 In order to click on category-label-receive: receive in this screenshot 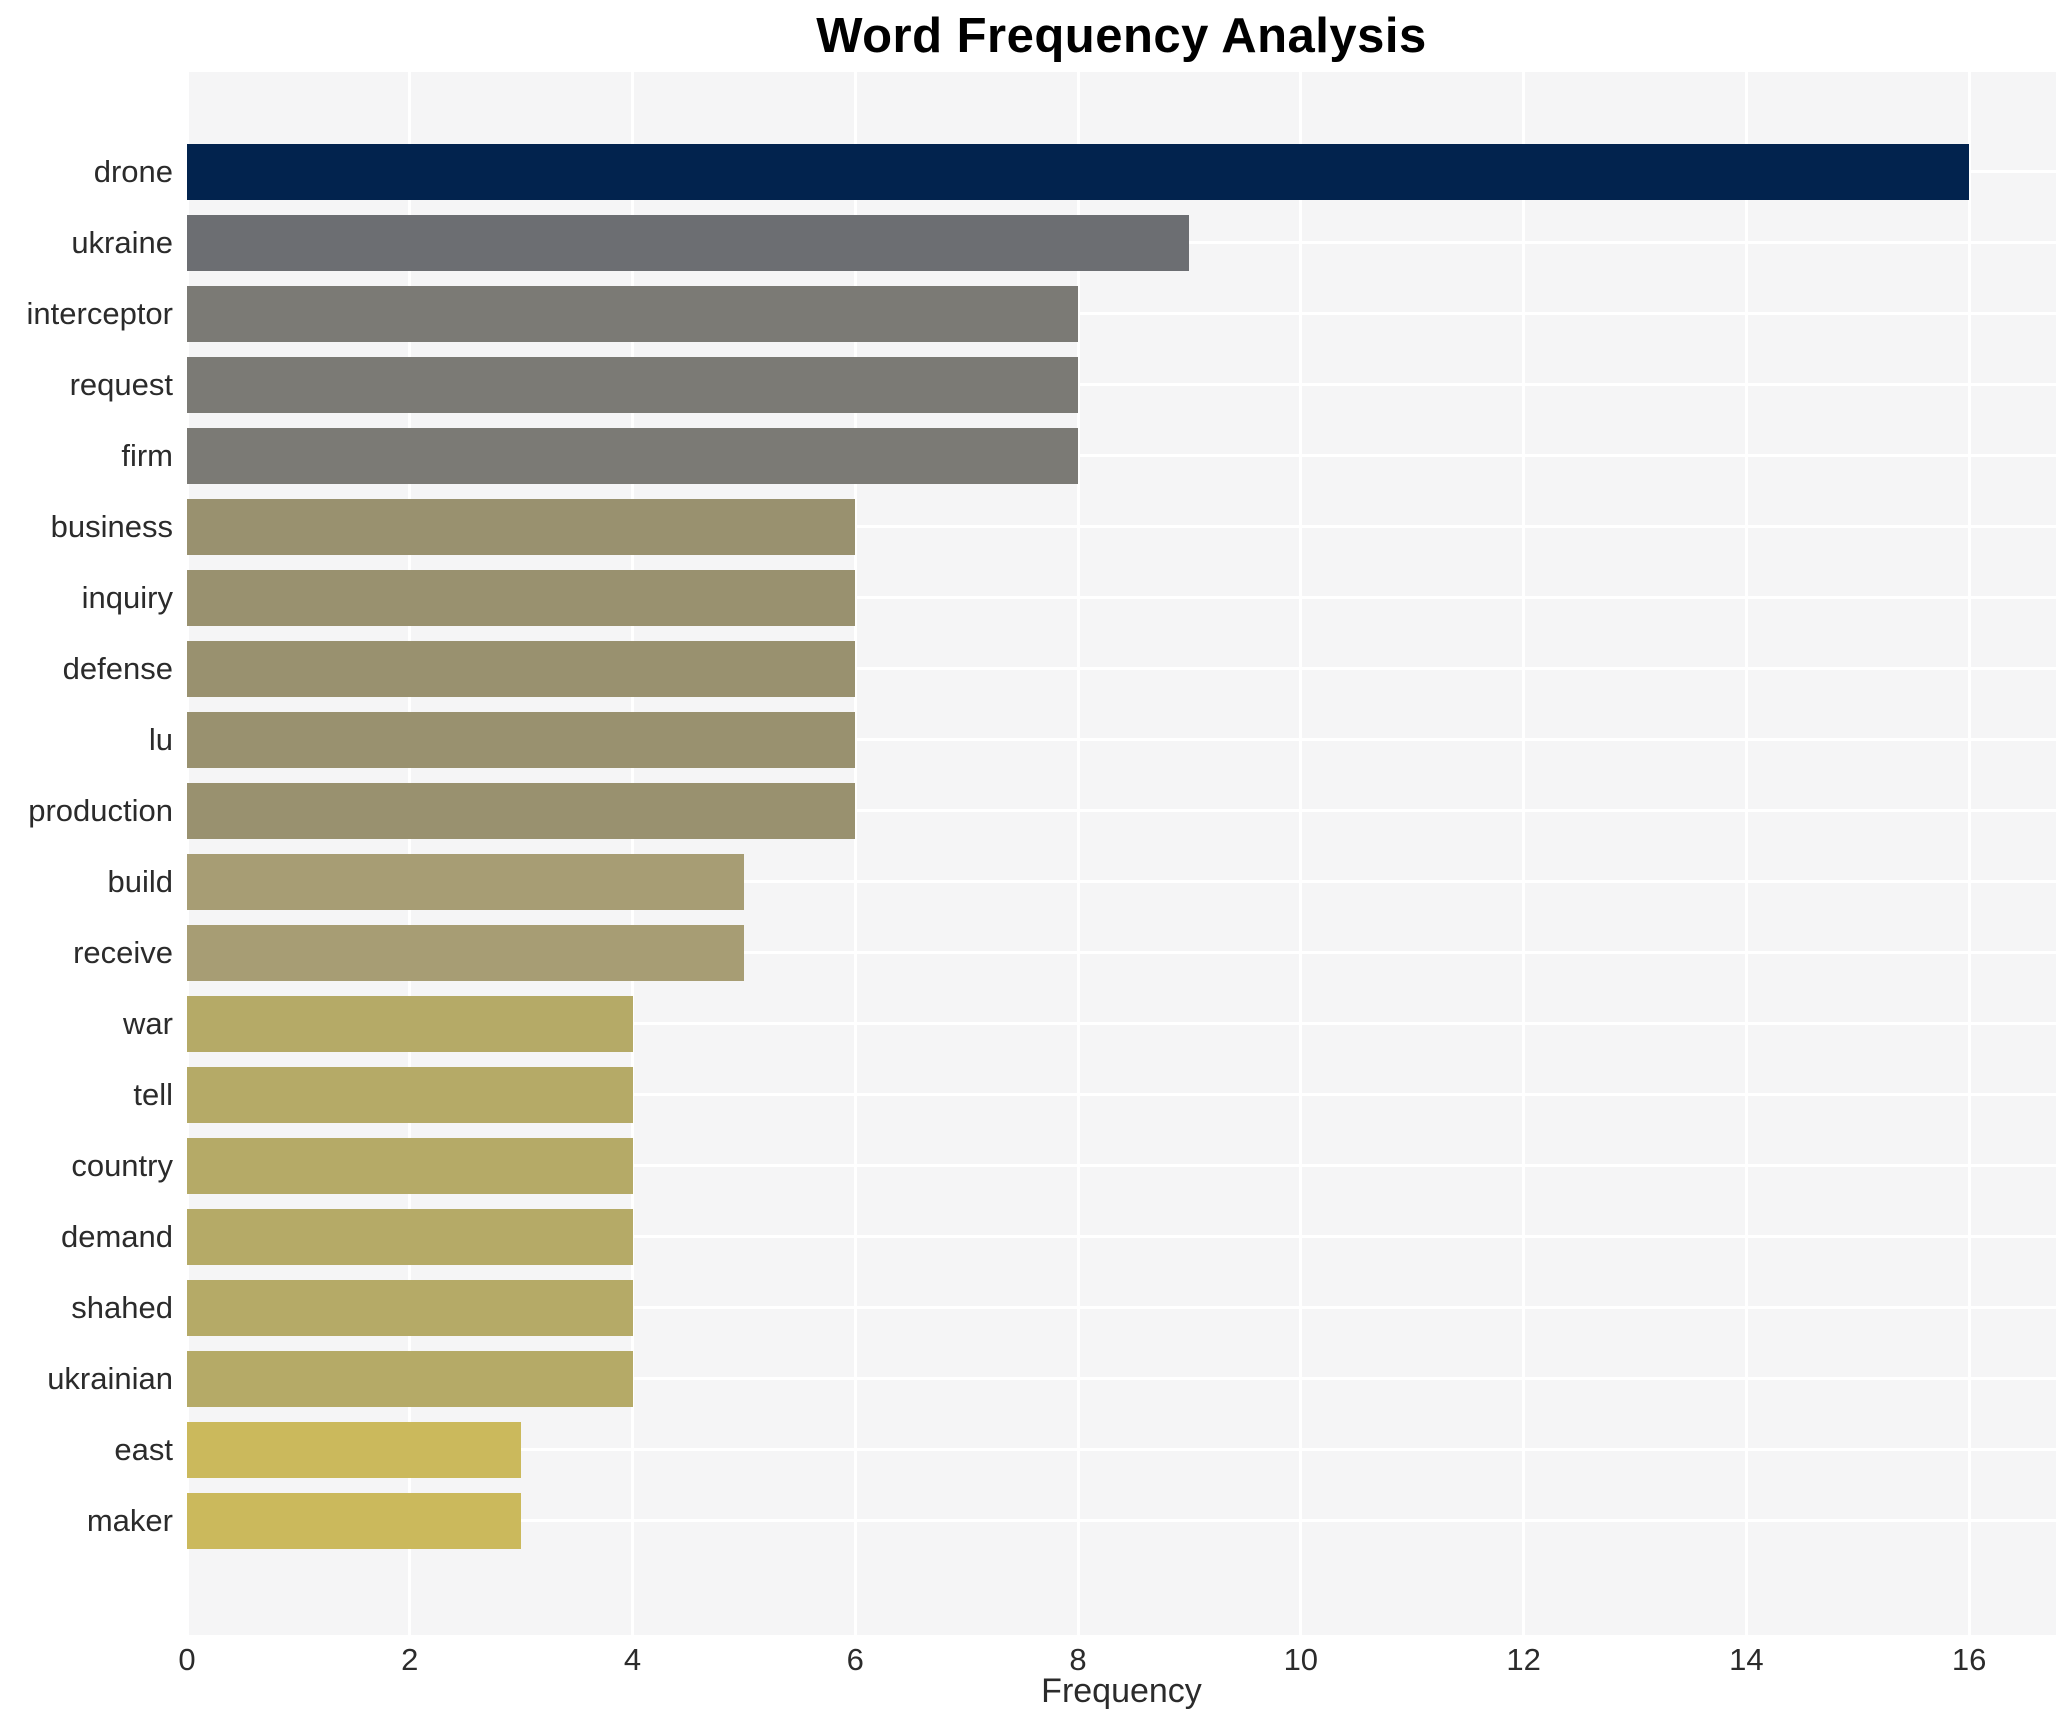, I will do `click(123, 952)`.